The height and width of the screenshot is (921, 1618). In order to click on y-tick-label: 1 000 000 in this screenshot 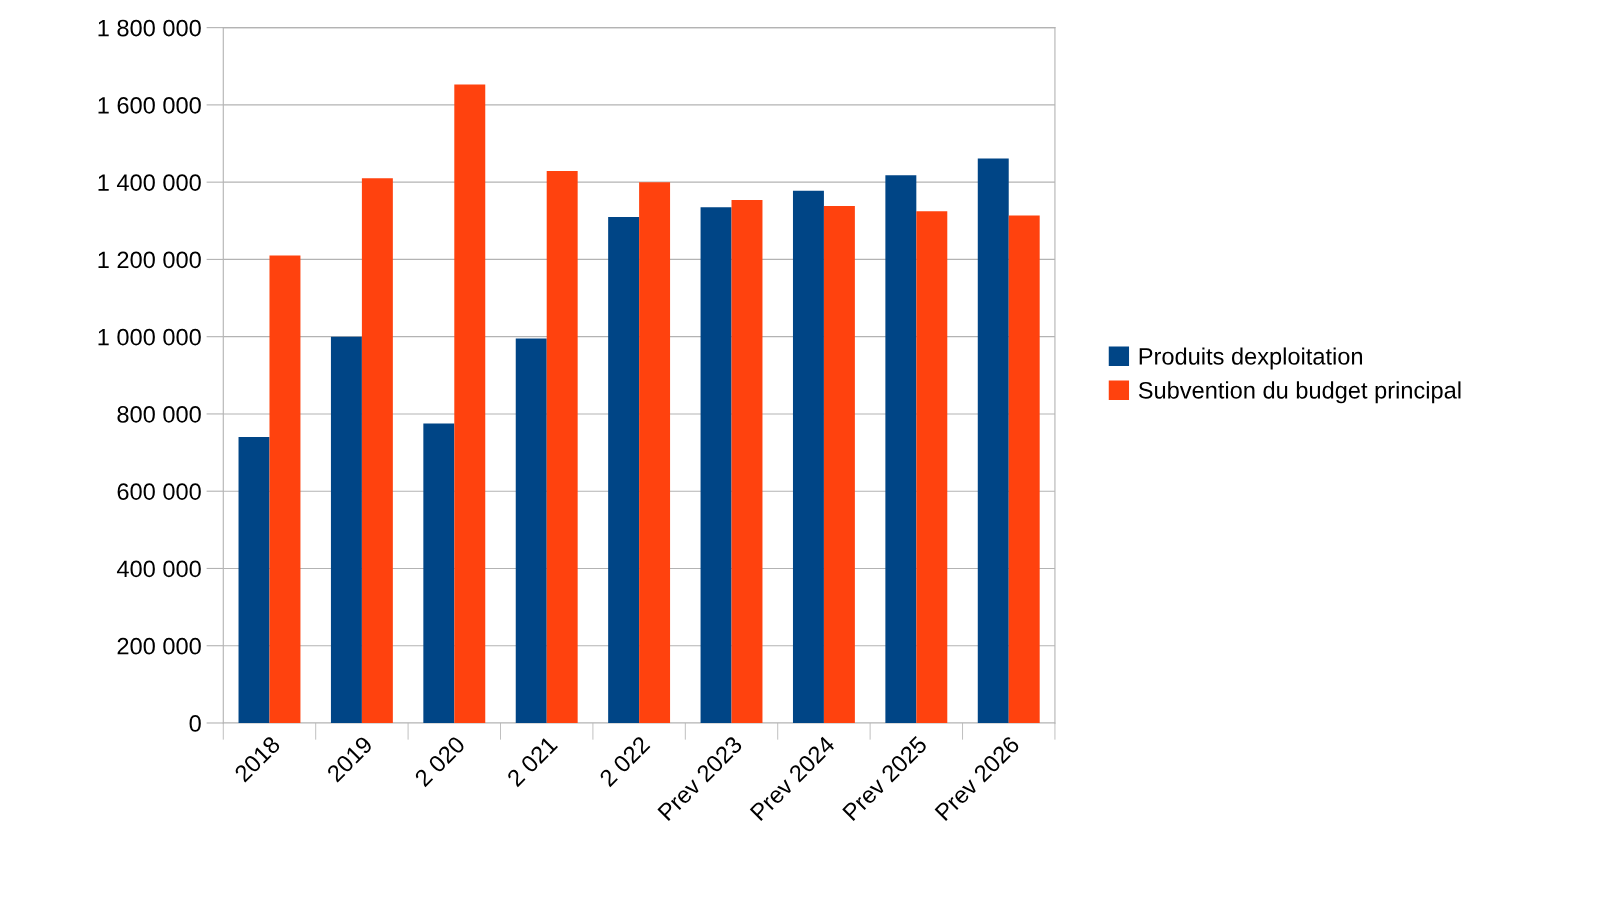, I will do `click(149, 337)`.